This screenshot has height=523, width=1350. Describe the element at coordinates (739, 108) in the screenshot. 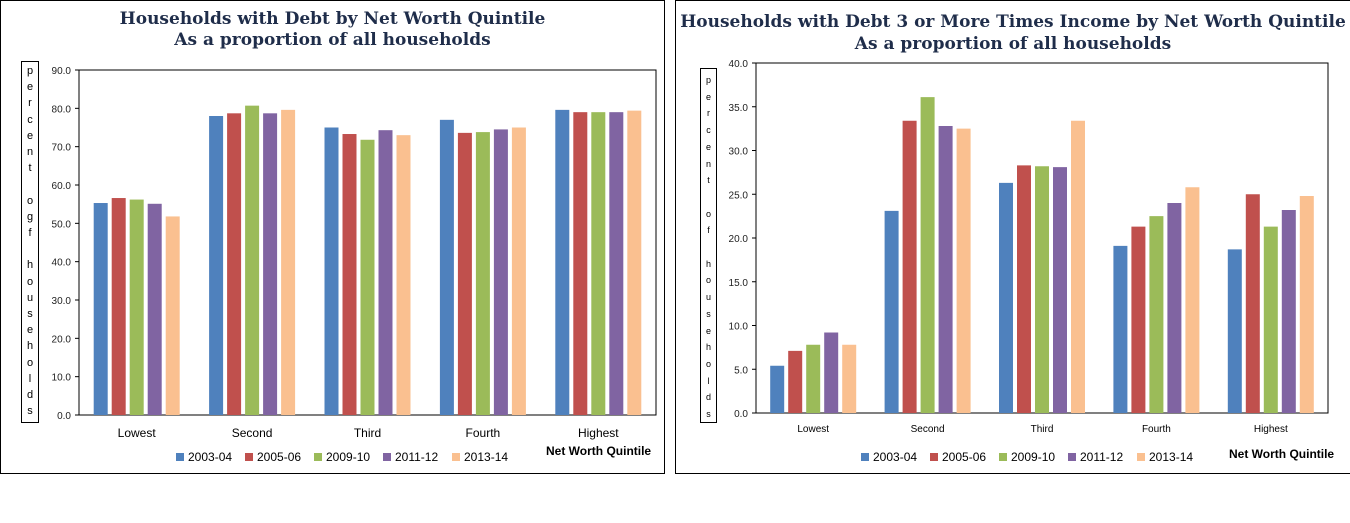

I see `y-tick-label: 35.0` at that location.